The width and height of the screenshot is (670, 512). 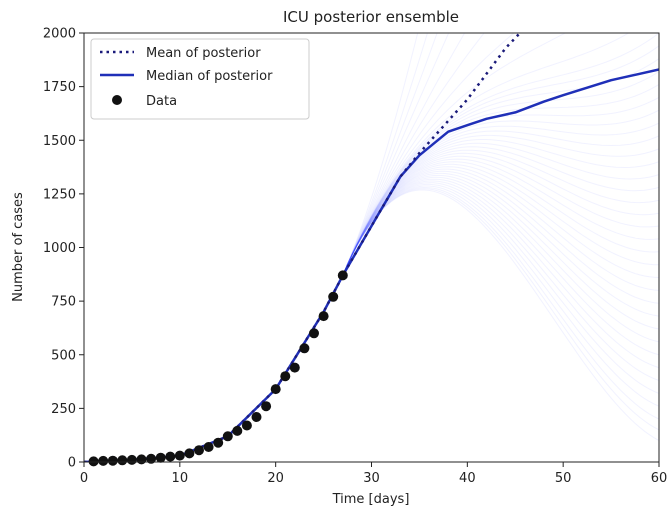 What do you see at coordinates (371, 499) in the screenshot?
I see `x-axis-label: Time [days]` at bounding box center [371, 499].